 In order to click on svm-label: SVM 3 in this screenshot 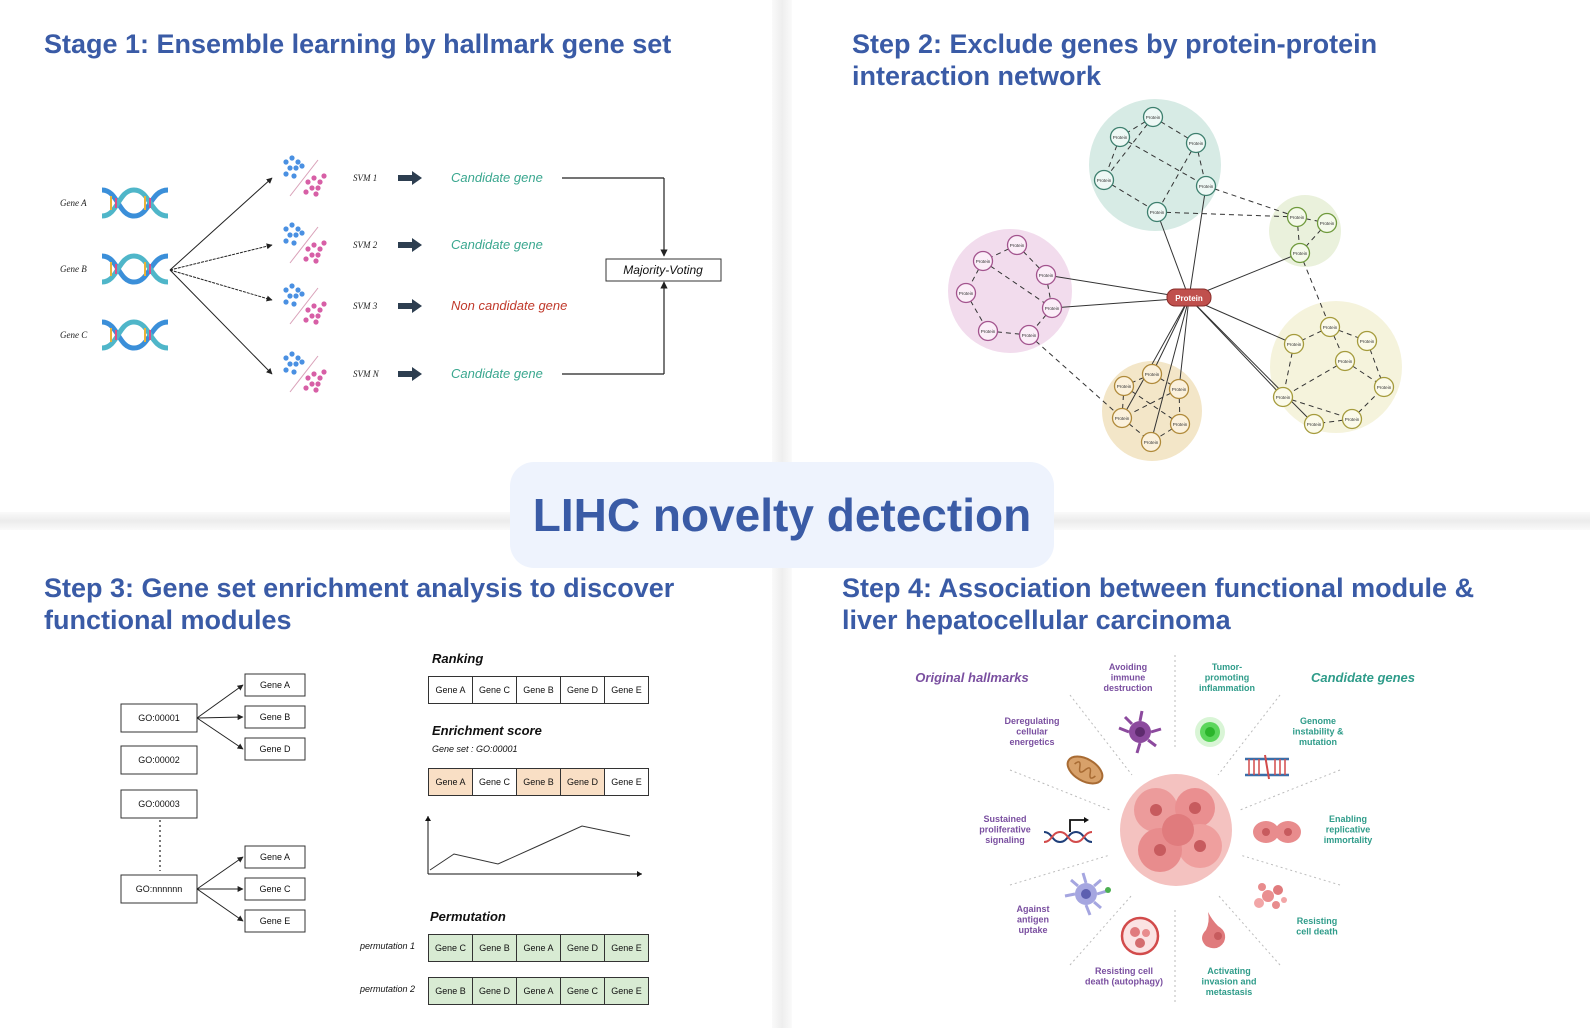, I will do `click(365, 306)`.